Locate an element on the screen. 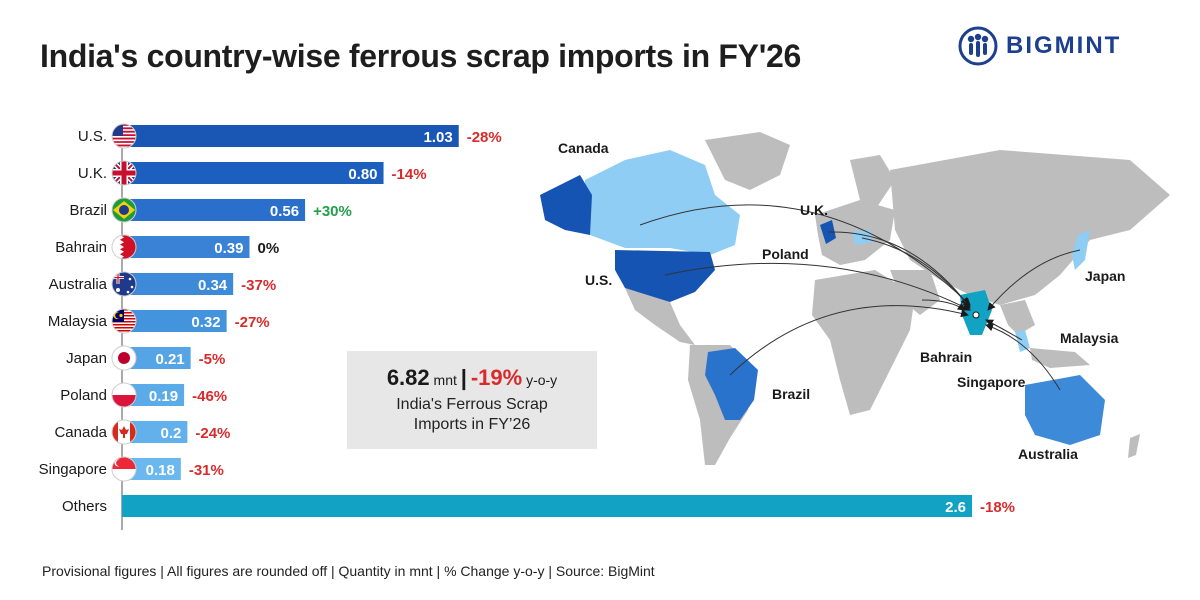  australia-flag-icon is located at coordinates (124, 284).